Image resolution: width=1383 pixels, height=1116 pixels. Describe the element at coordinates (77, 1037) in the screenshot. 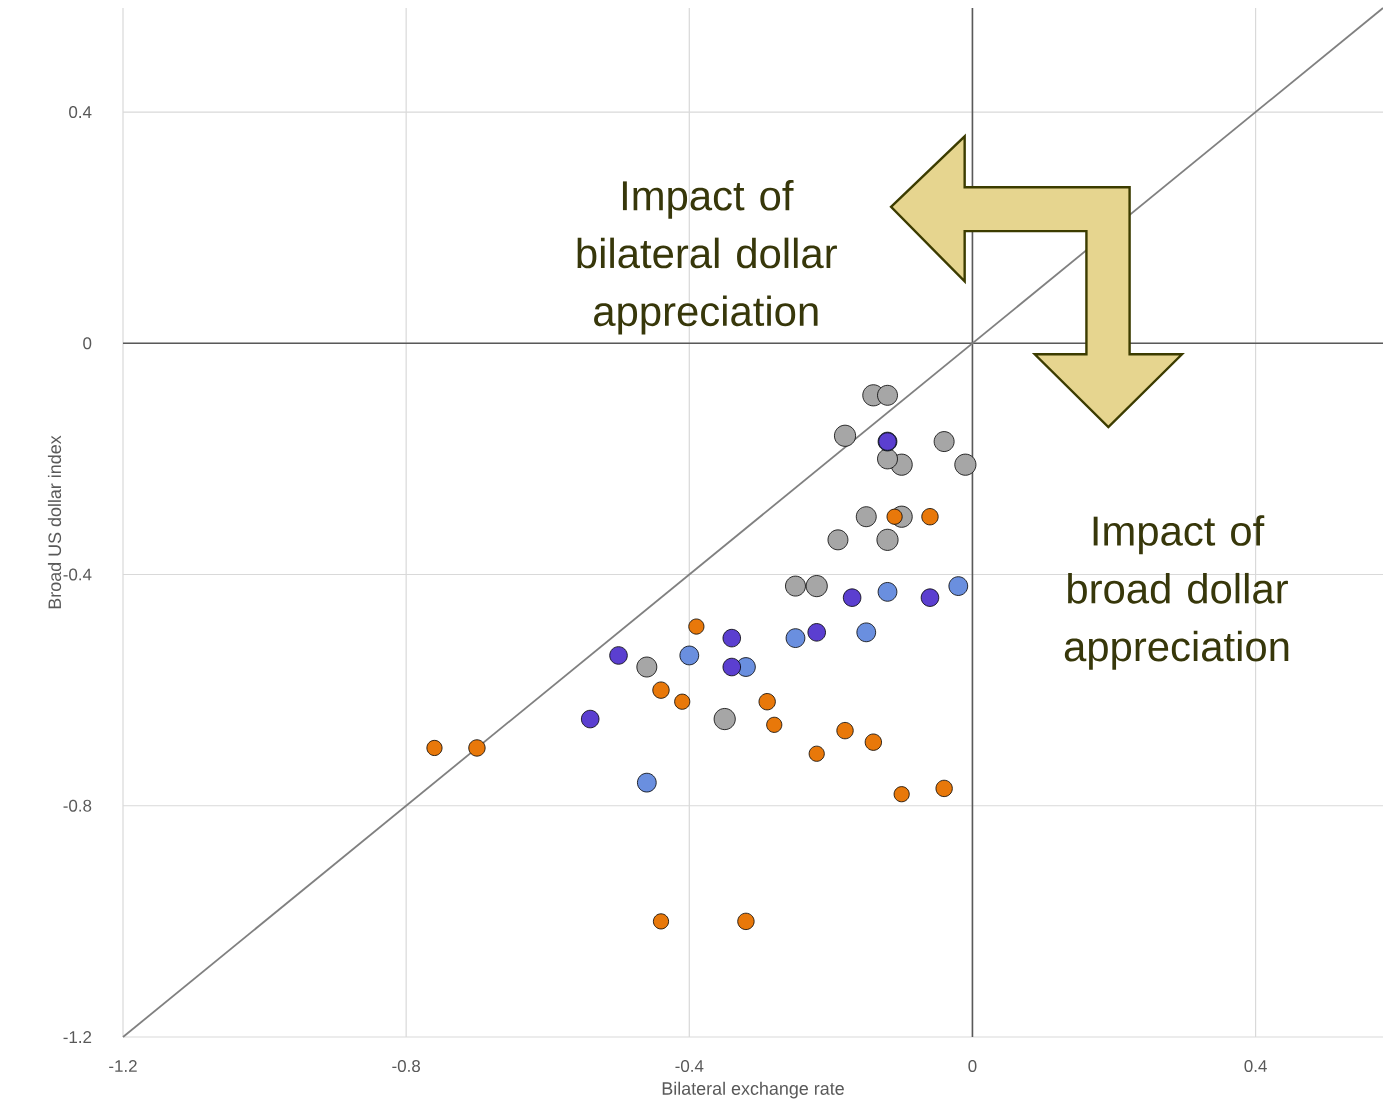

I see `y-tick-label: -1.2` at that location.